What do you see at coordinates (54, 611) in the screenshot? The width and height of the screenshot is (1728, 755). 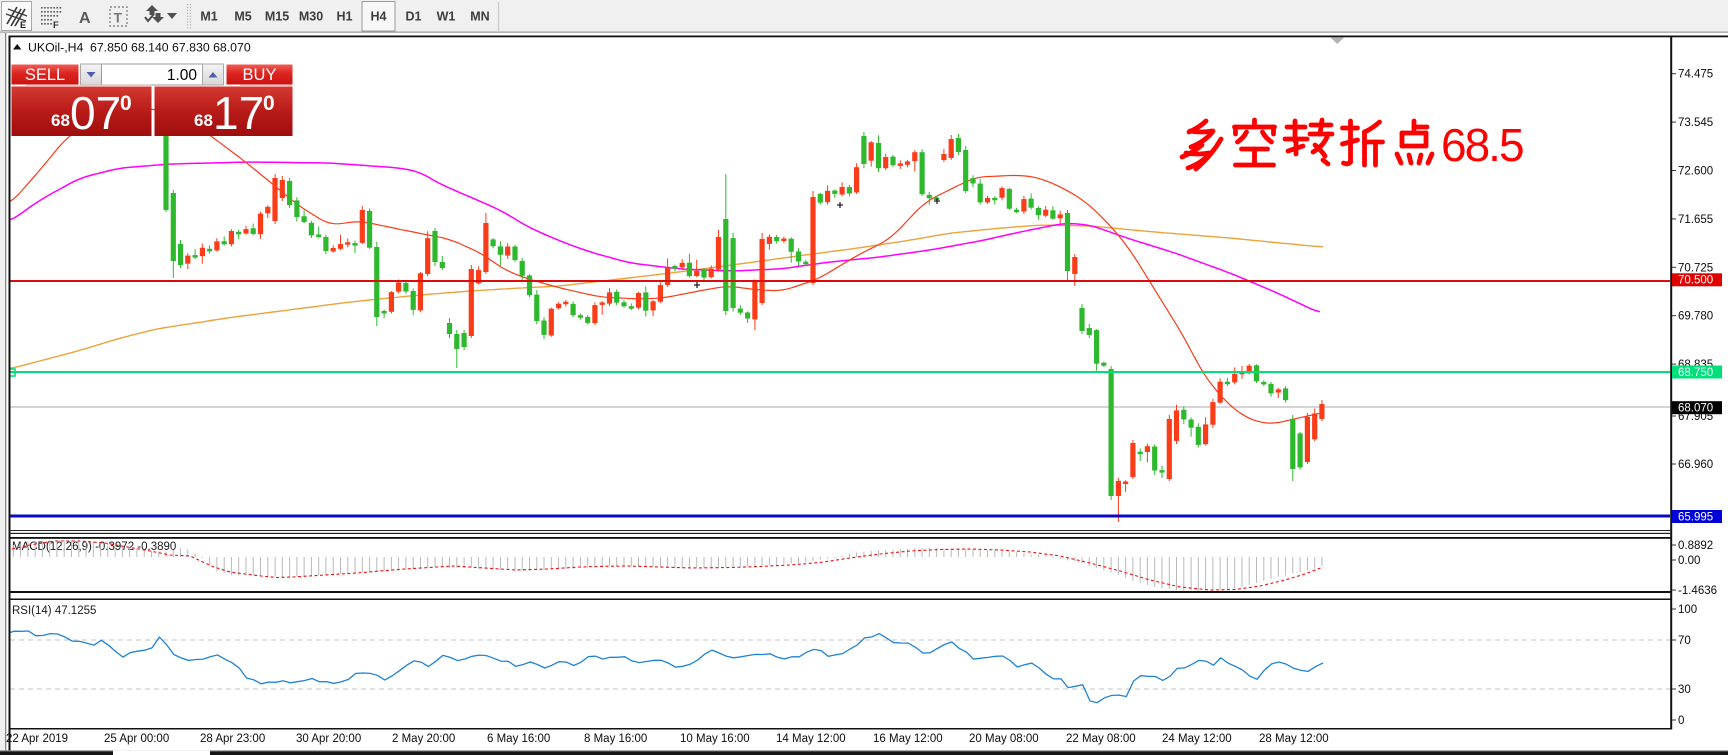 I see `svg-text: RSI(14) 47.1255` at bounding box center [54, 611].